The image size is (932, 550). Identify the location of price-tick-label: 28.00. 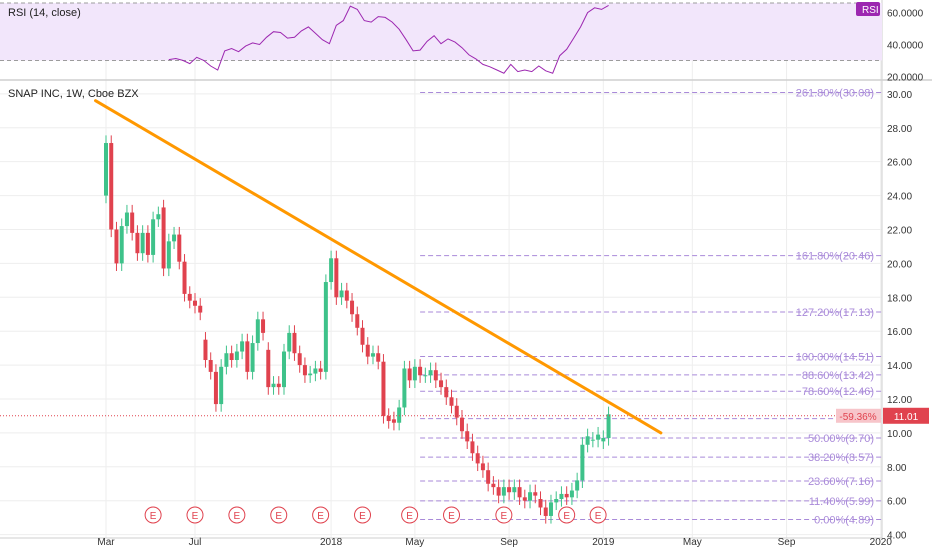
(899, 129).